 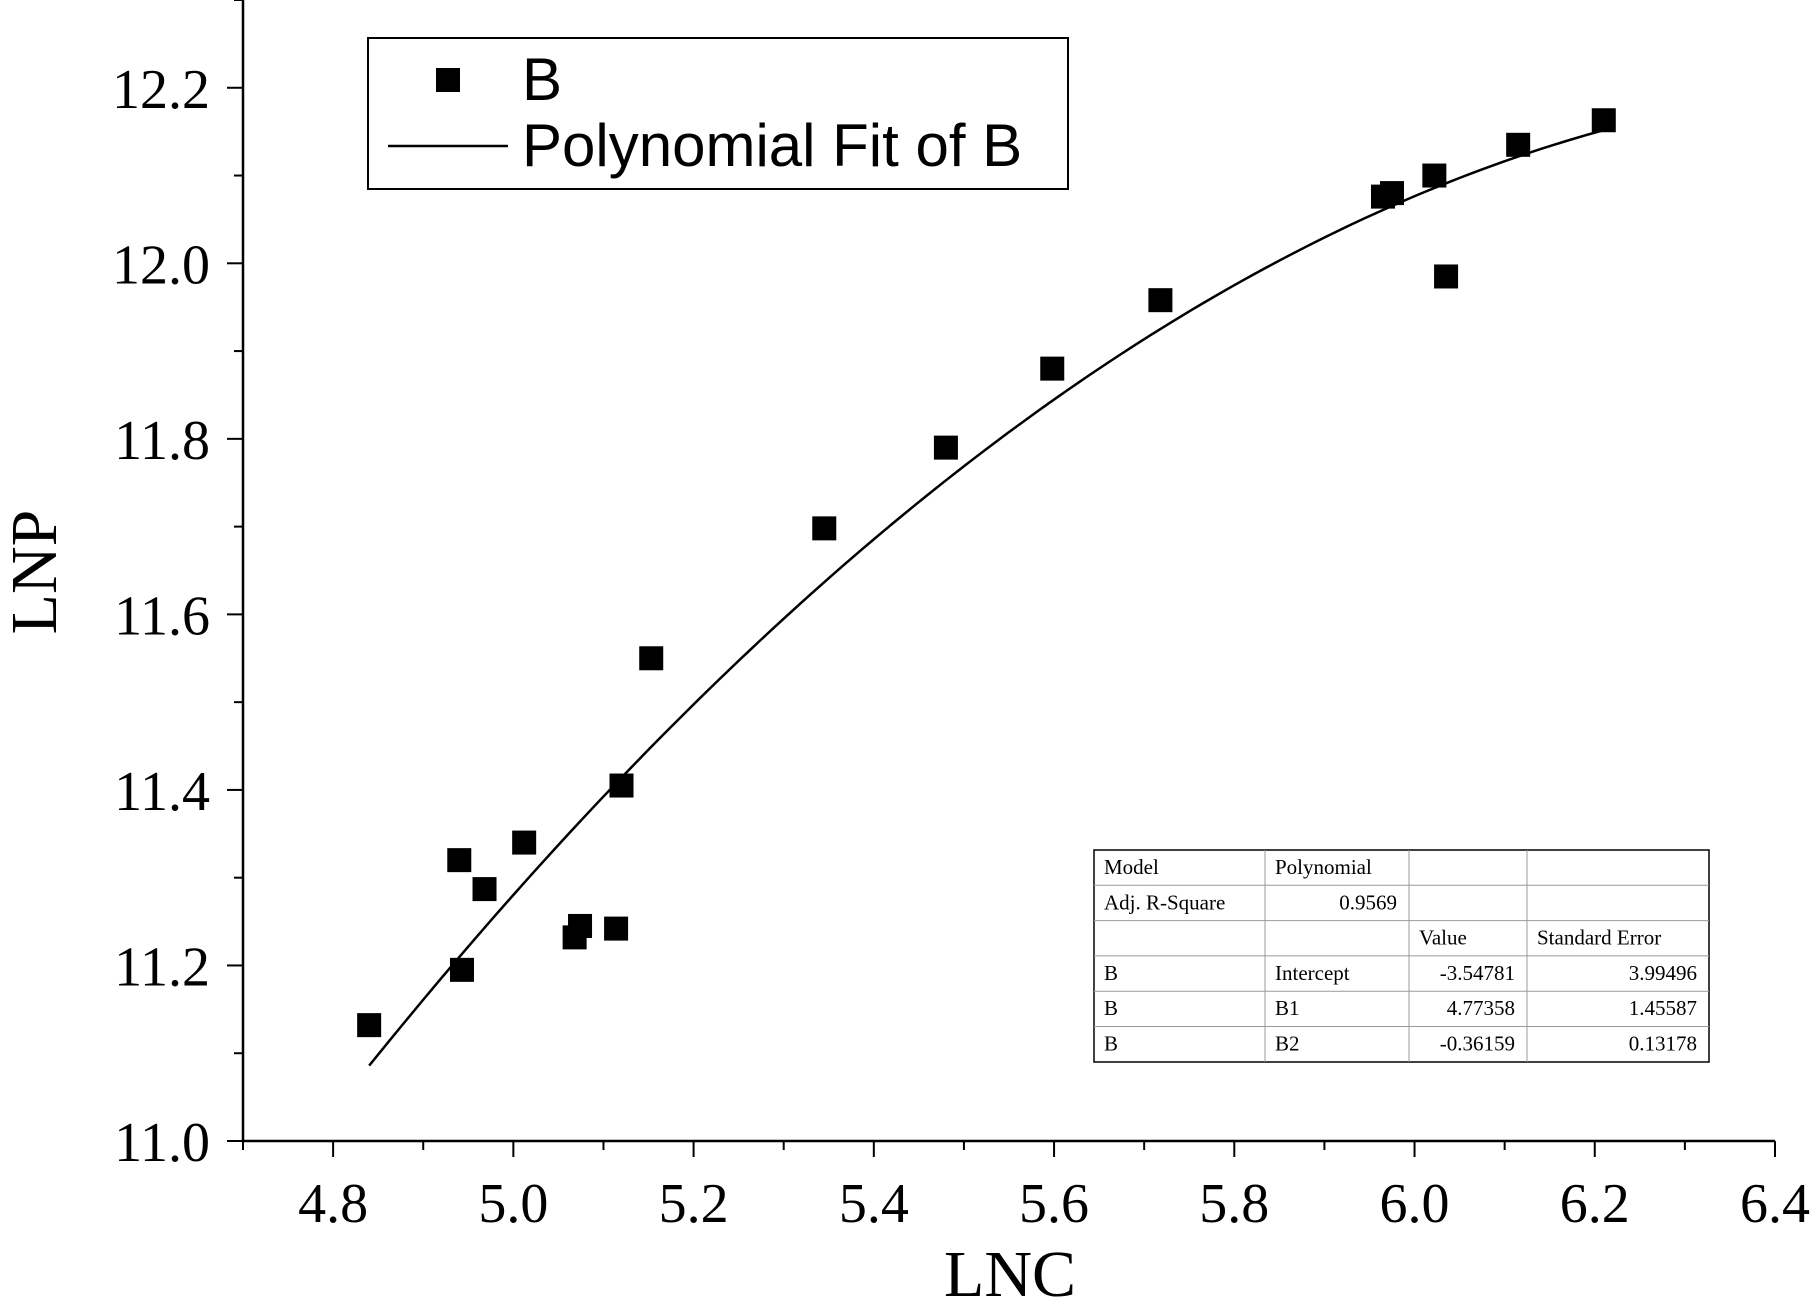 I want to click on y-tick-label: 11.8, so click(x=162, y=441).